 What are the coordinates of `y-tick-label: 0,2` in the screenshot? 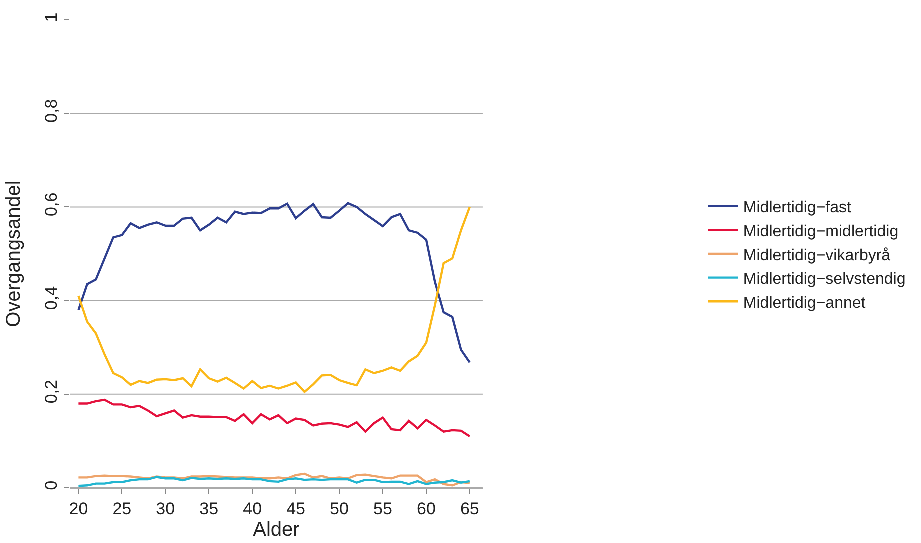 It's located at (52, 392).